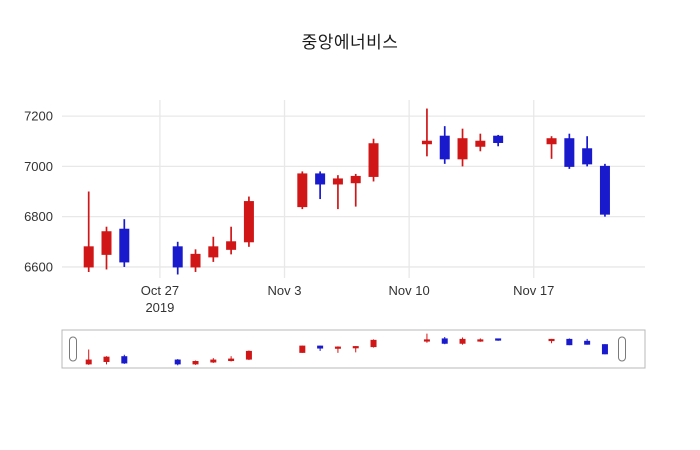 This screenshot has height=450, width=700. What do you see at coordinates (38, 216) in the screenshot?
I see `y-tick-label: 6800` at bounding box center [38, 216].